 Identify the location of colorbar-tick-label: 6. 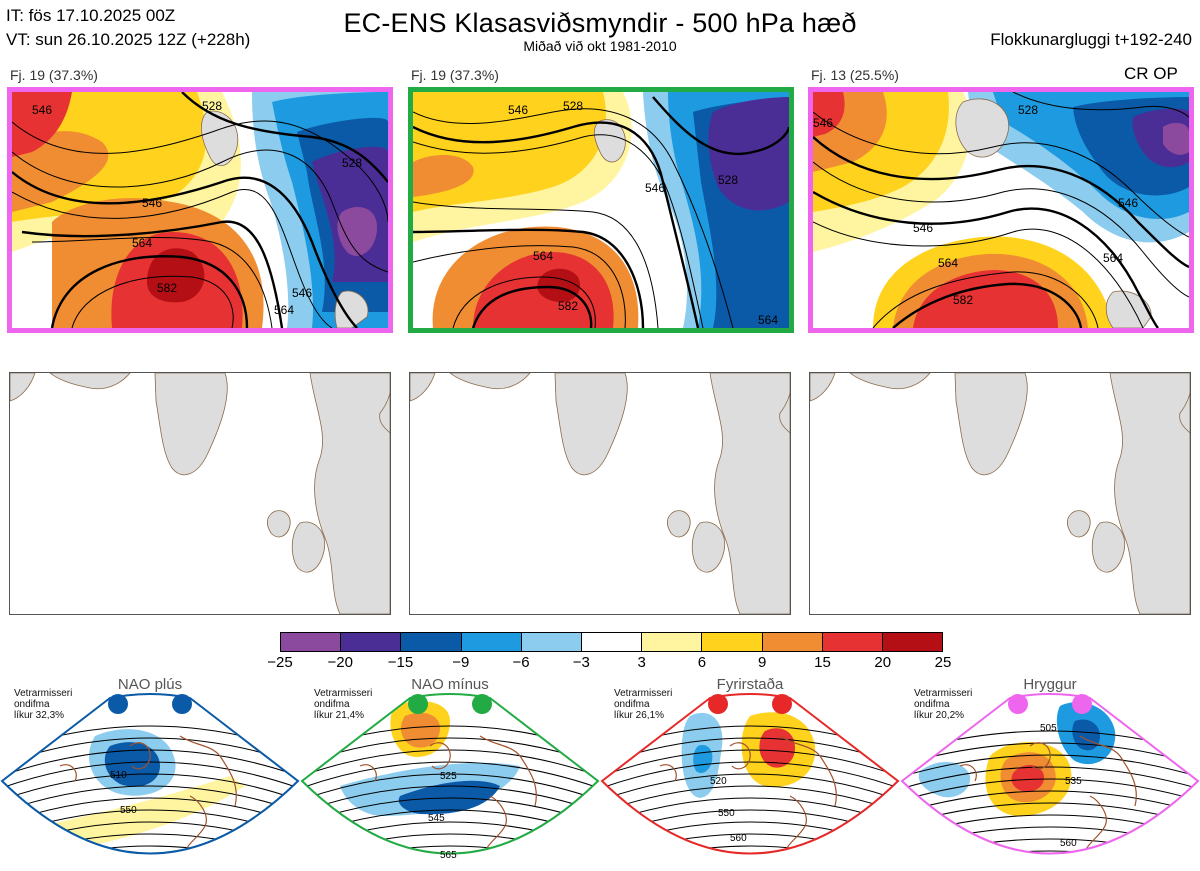
(702, 662).